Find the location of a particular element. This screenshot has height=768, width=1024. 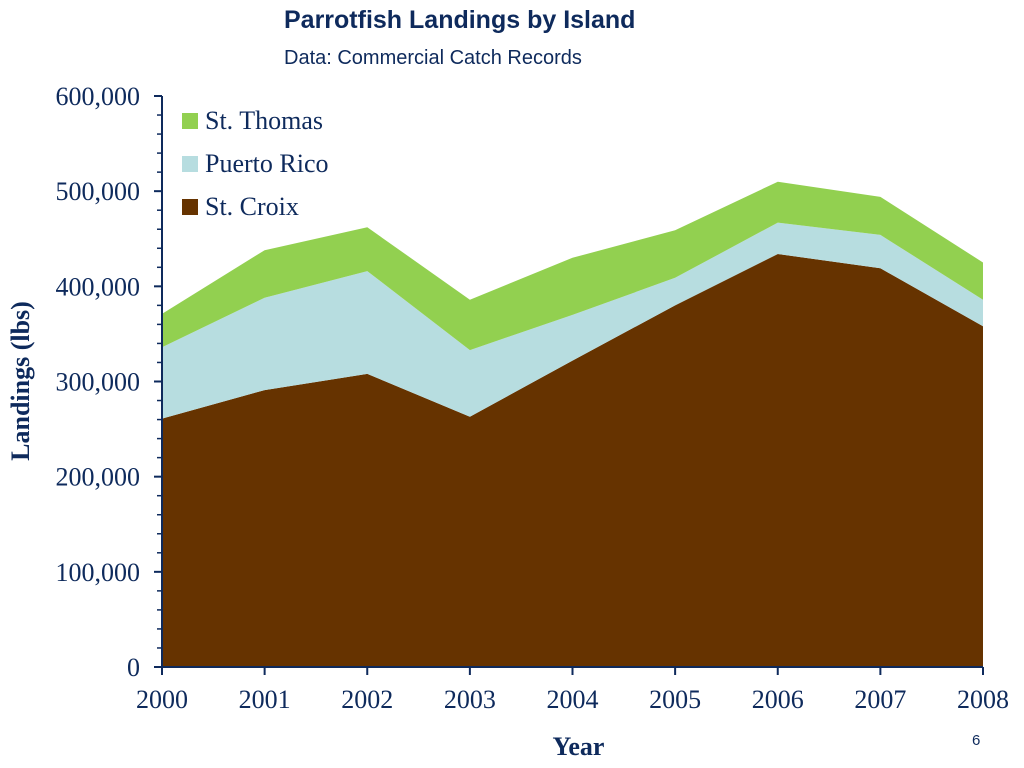

page-number: 6 is located at coordinates (976, 740).